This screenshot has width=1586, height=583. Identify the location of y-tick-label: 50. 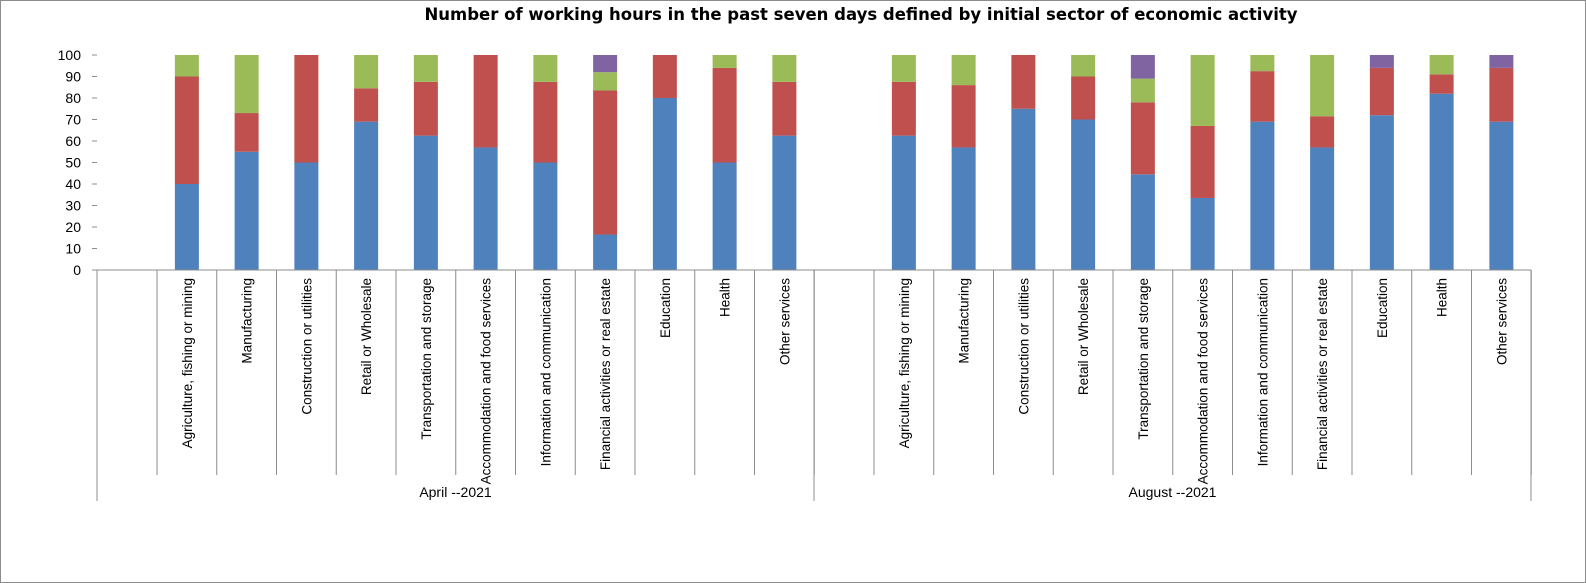
(73, 163).